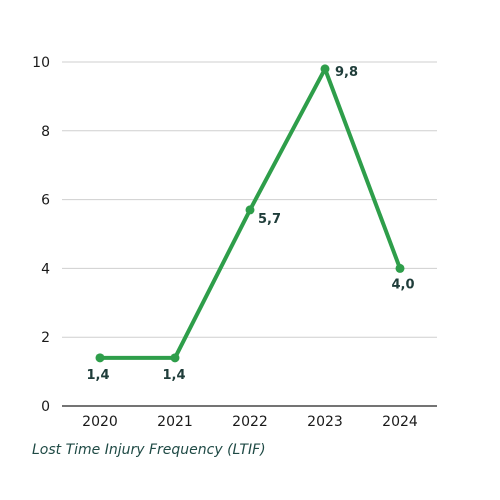  I want to click on x-tick-label: 2022, so click(250, 422).